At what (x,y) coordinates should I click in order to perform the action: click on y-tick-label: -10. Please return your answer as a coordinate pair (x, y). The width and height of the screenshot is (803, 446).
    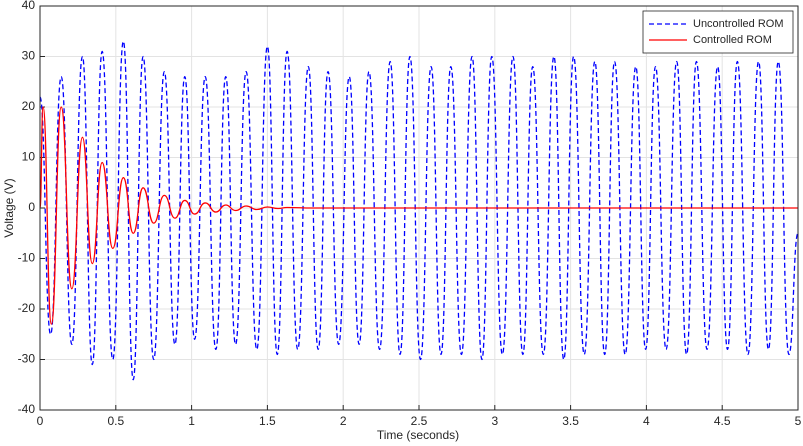
    Looking at the image, I should click on (27, 258).